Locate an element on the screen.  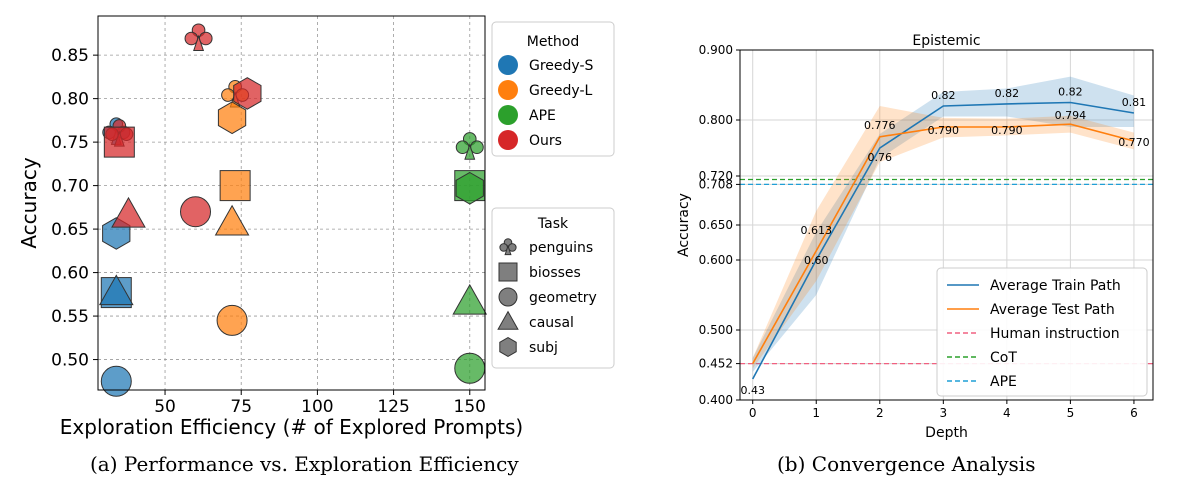
tick-label-y: 0.708 is located at coordinates (716, 184).